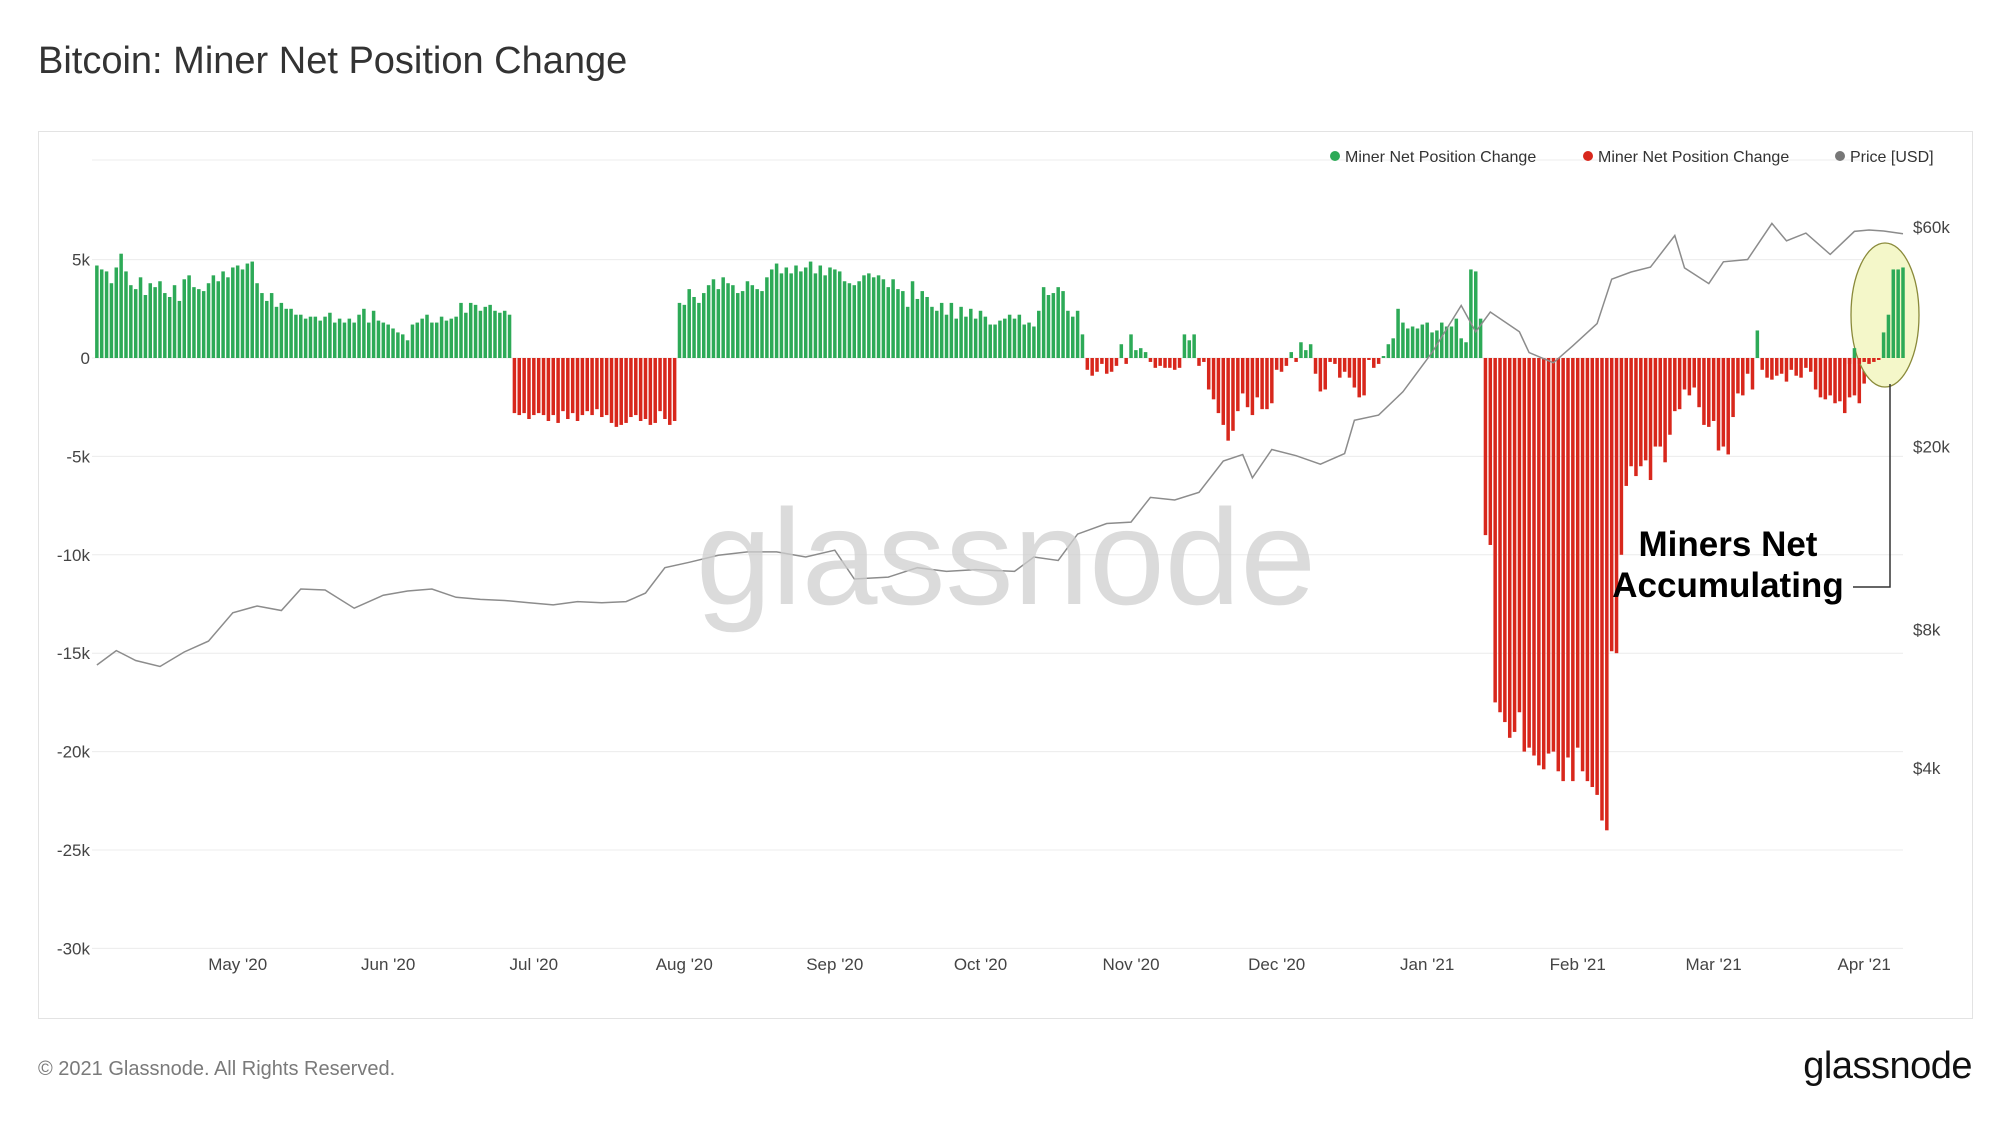 The width and height of the screenshot is (2000, 1123). I want to click on x-tick: Aug '20, so click(684, 964).